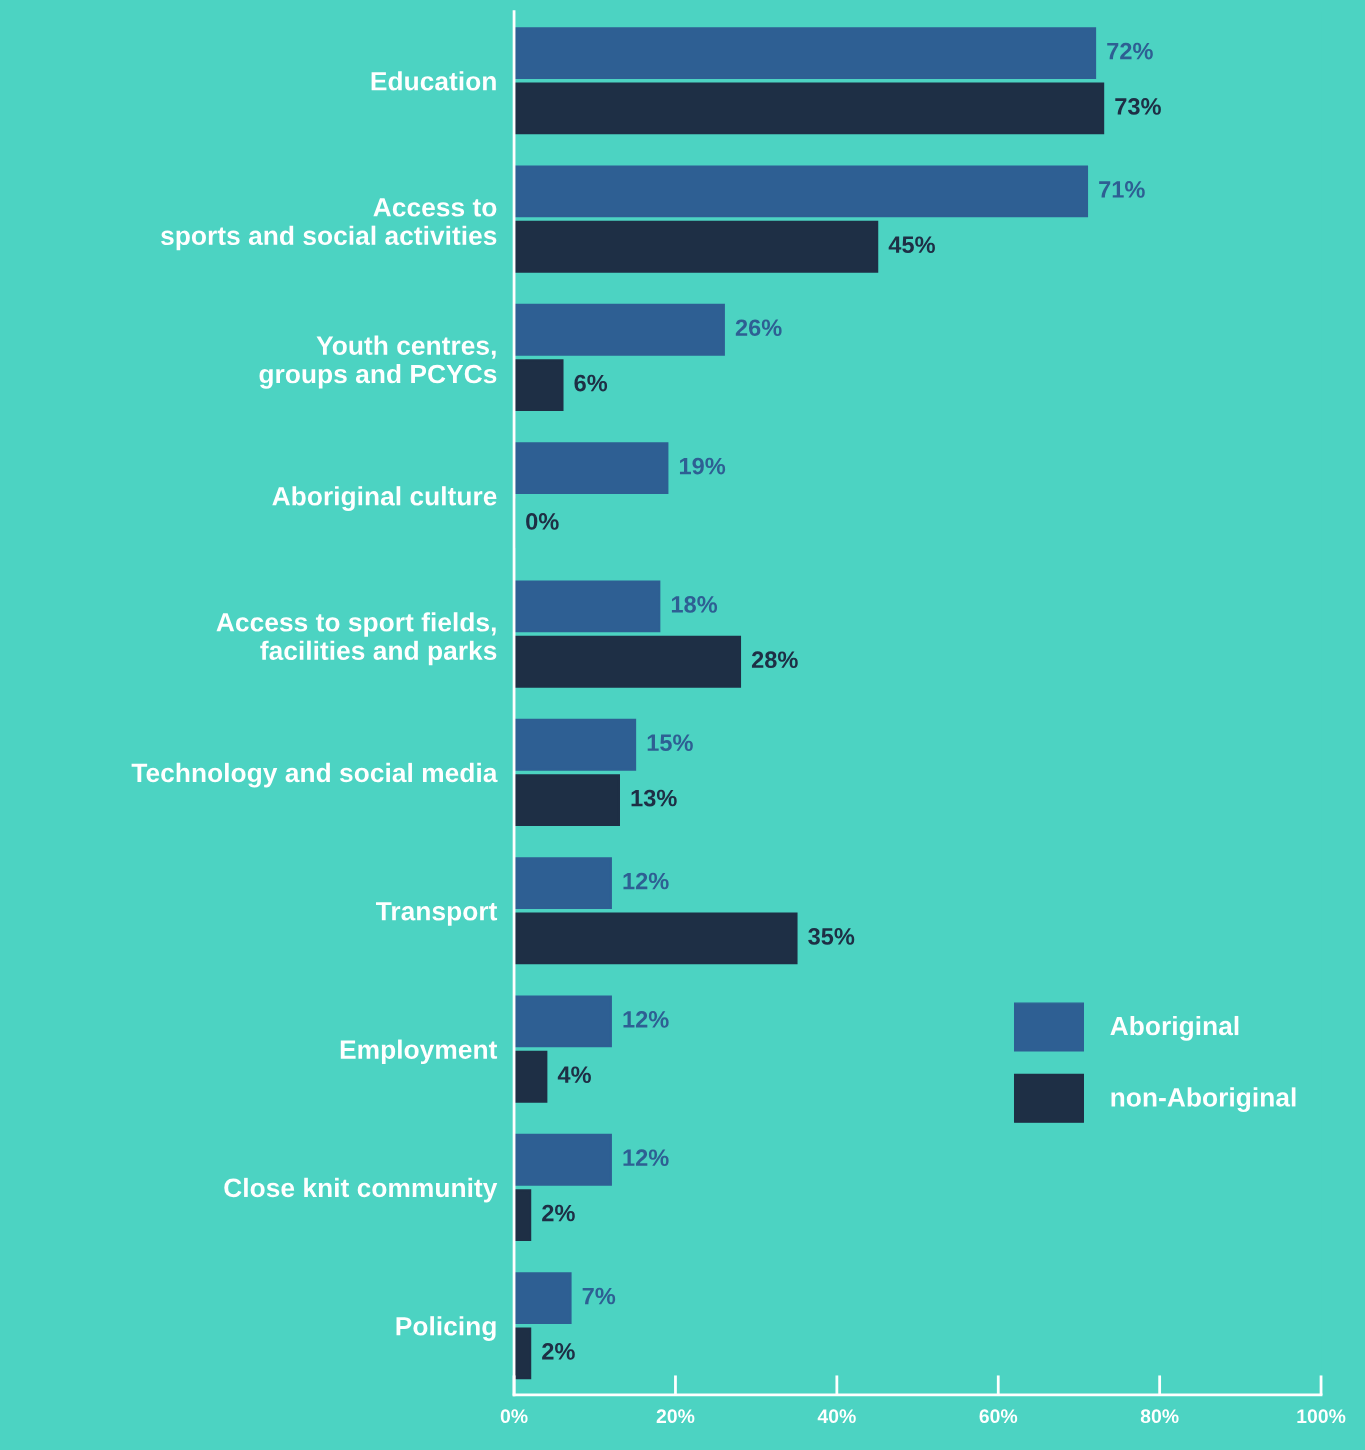 The height and width of the screenshot is (1450, 1365). What do you see at coordinates (694, 604) in the screenshot?
I see `data-label: 18%` at bounding box center [694, 604].